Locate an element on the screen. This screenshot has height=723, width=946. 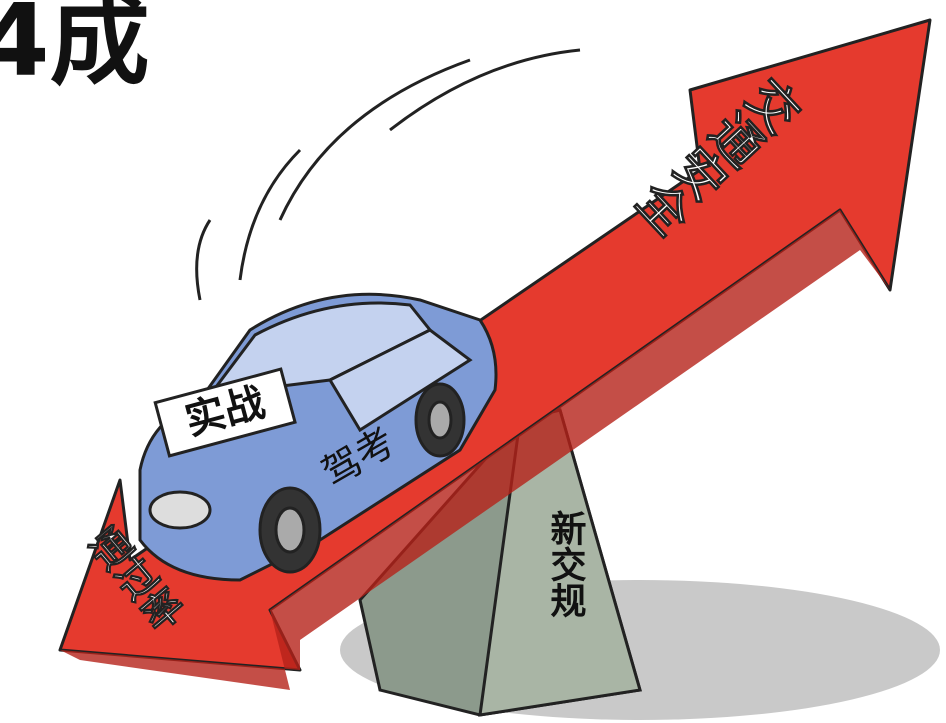
headline: 4成 is located at coordinates (75, 49).